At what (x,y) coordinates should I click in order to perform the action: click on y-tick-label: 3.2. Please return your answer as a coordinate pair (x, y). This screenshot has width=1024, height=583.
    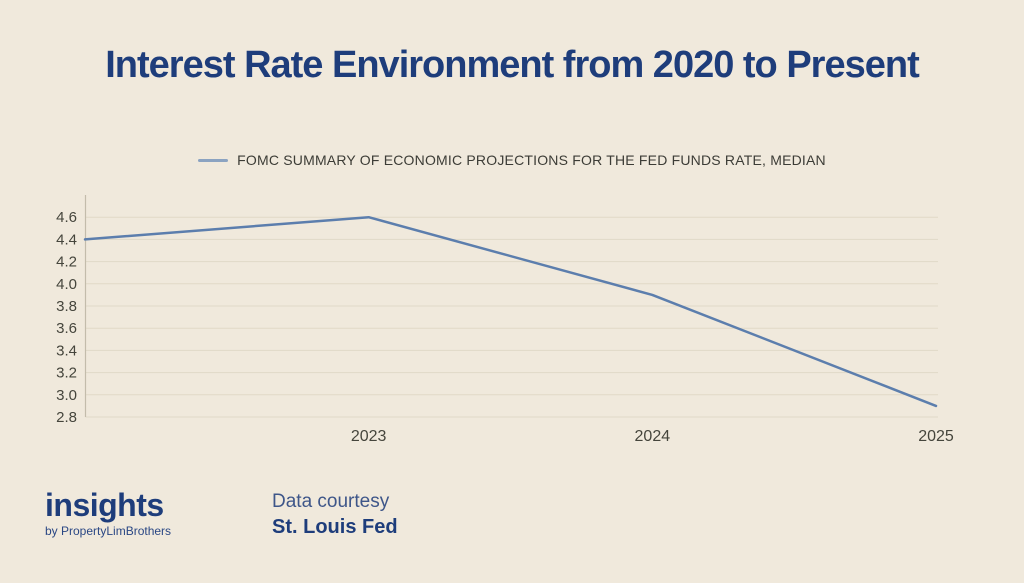
    Looking at the image, I should click on (66, 373).